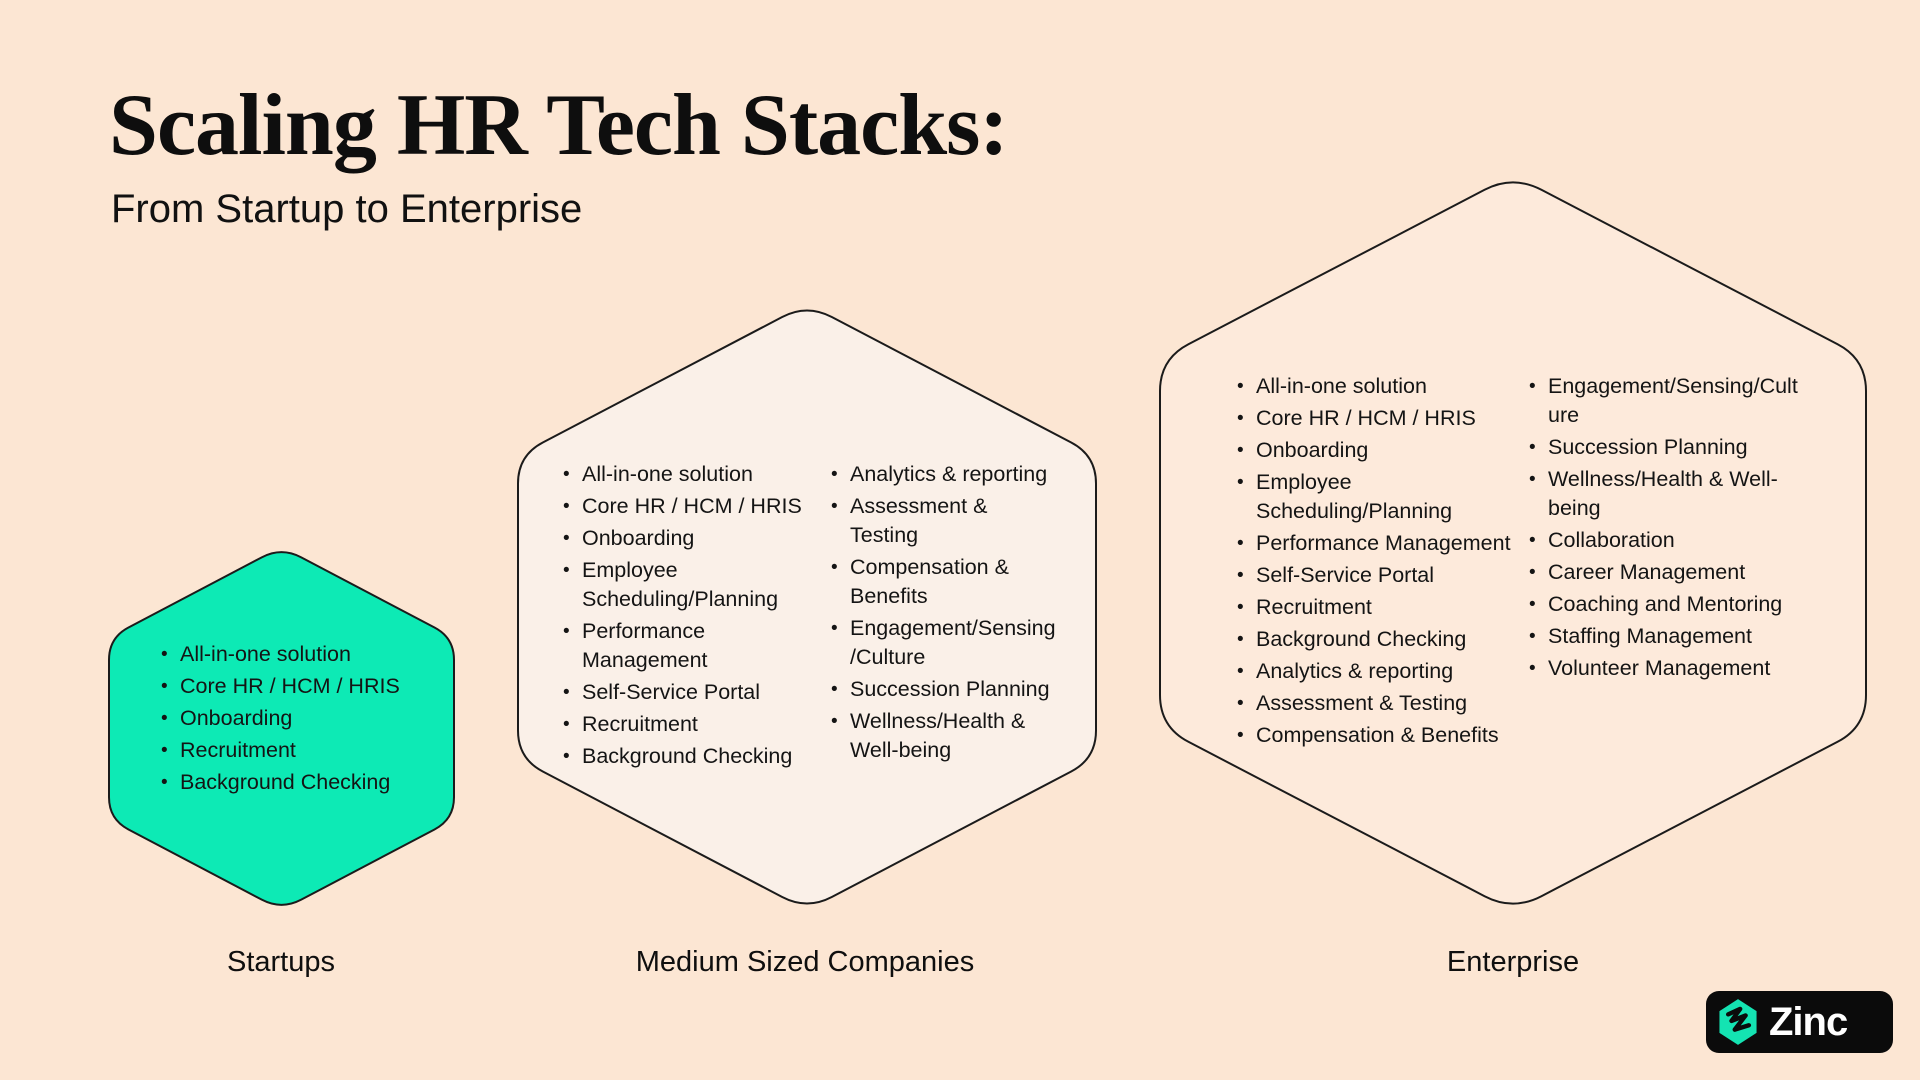  What do you see at coordinates (1674, 494) in the screenshot?
I see `feature-item: Wellness/Health & Well-being` at bounding box center [1674, 494].